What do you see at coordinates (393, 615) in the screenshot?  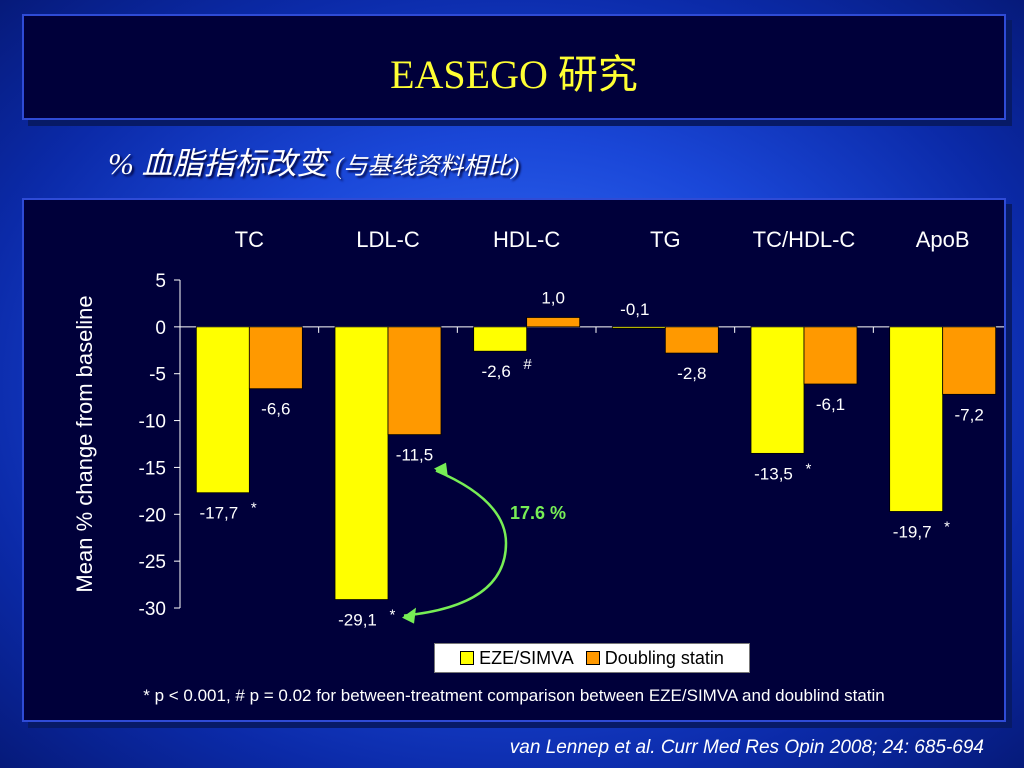 I see `significance-mark-1: *` at bounding box center [393, 615].